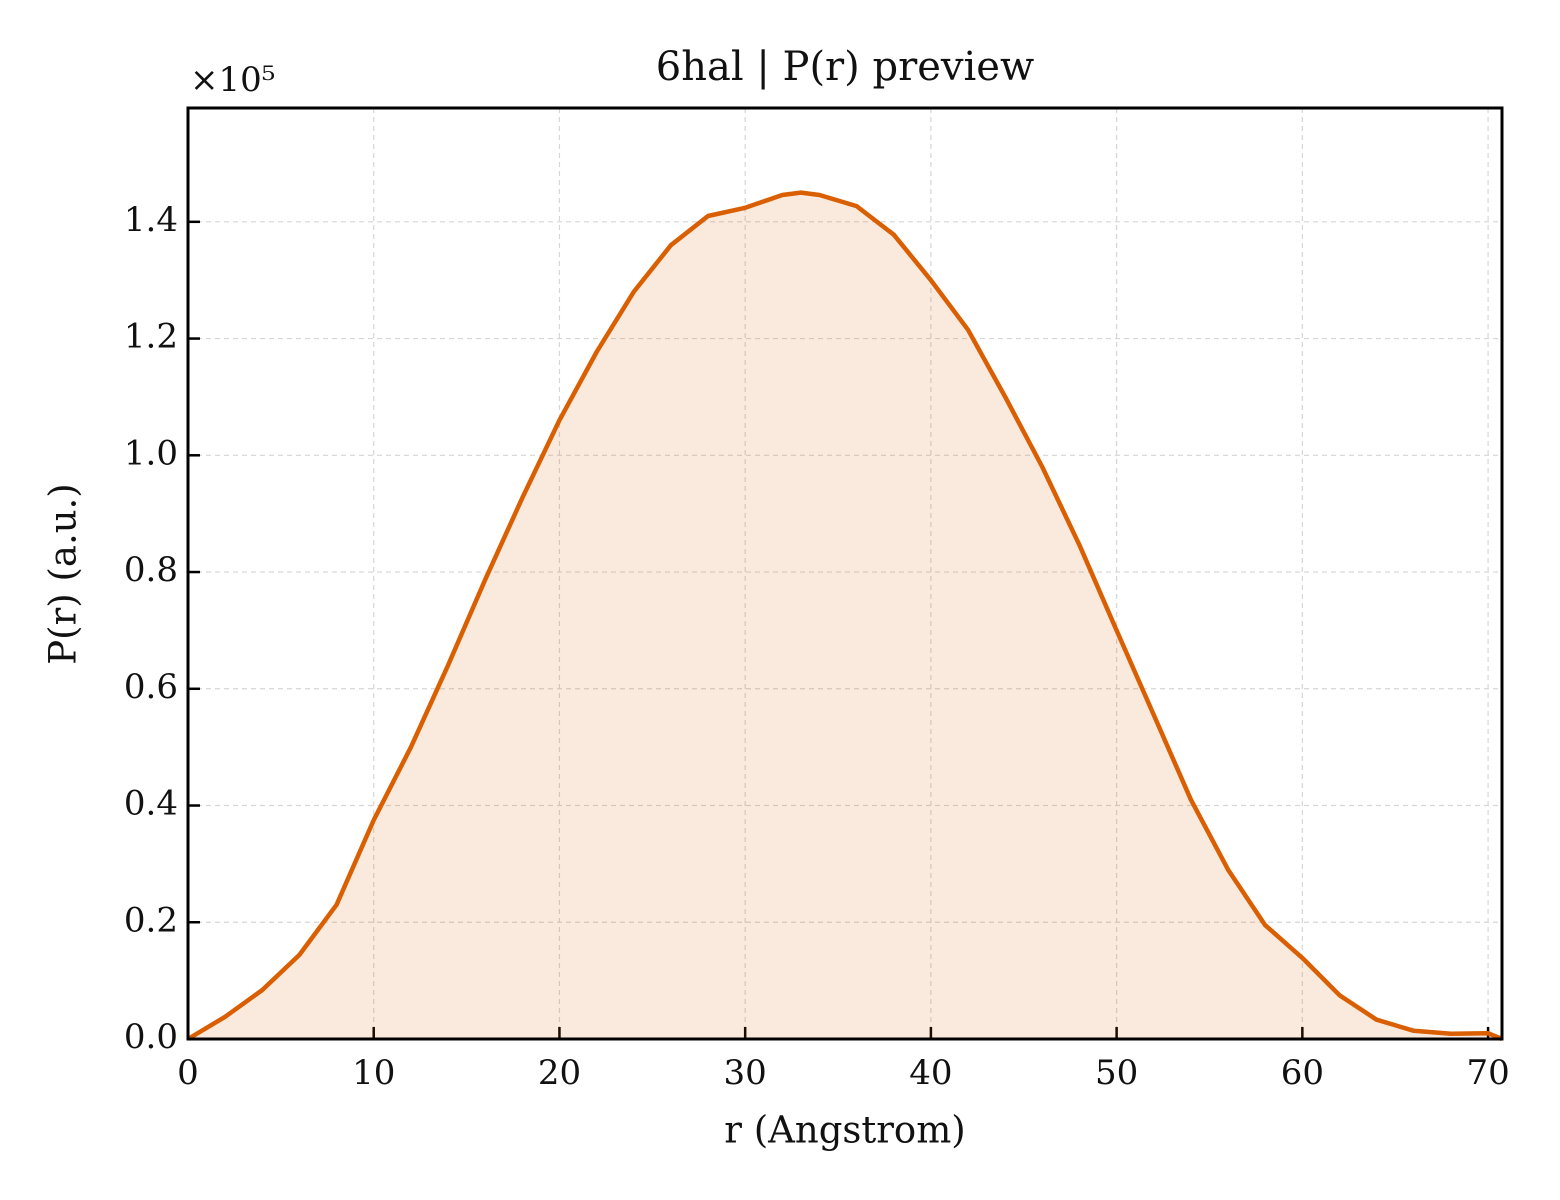 Image resolution: width=1560 pixels, height=1200 pixels. What do you see at coordinates (151, 920) in the screenshot?
I see `y-tick-label: 0.2` at bounding box center [151, 920].